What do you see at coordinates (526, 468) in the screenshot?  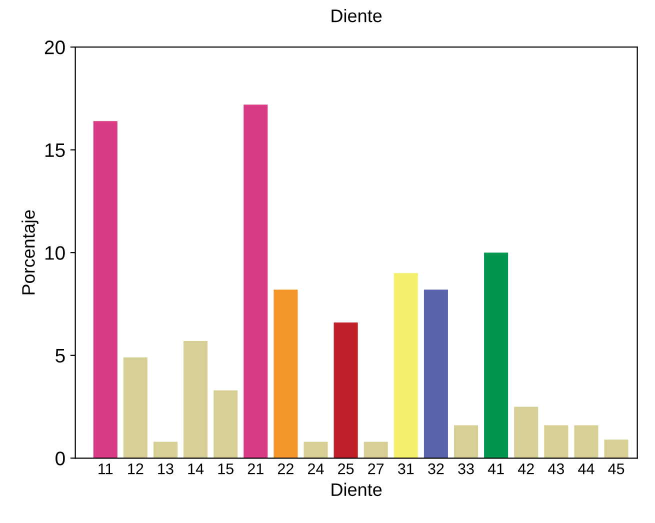 I see `x-tick-label: 42` at bounding box center [526, 468].